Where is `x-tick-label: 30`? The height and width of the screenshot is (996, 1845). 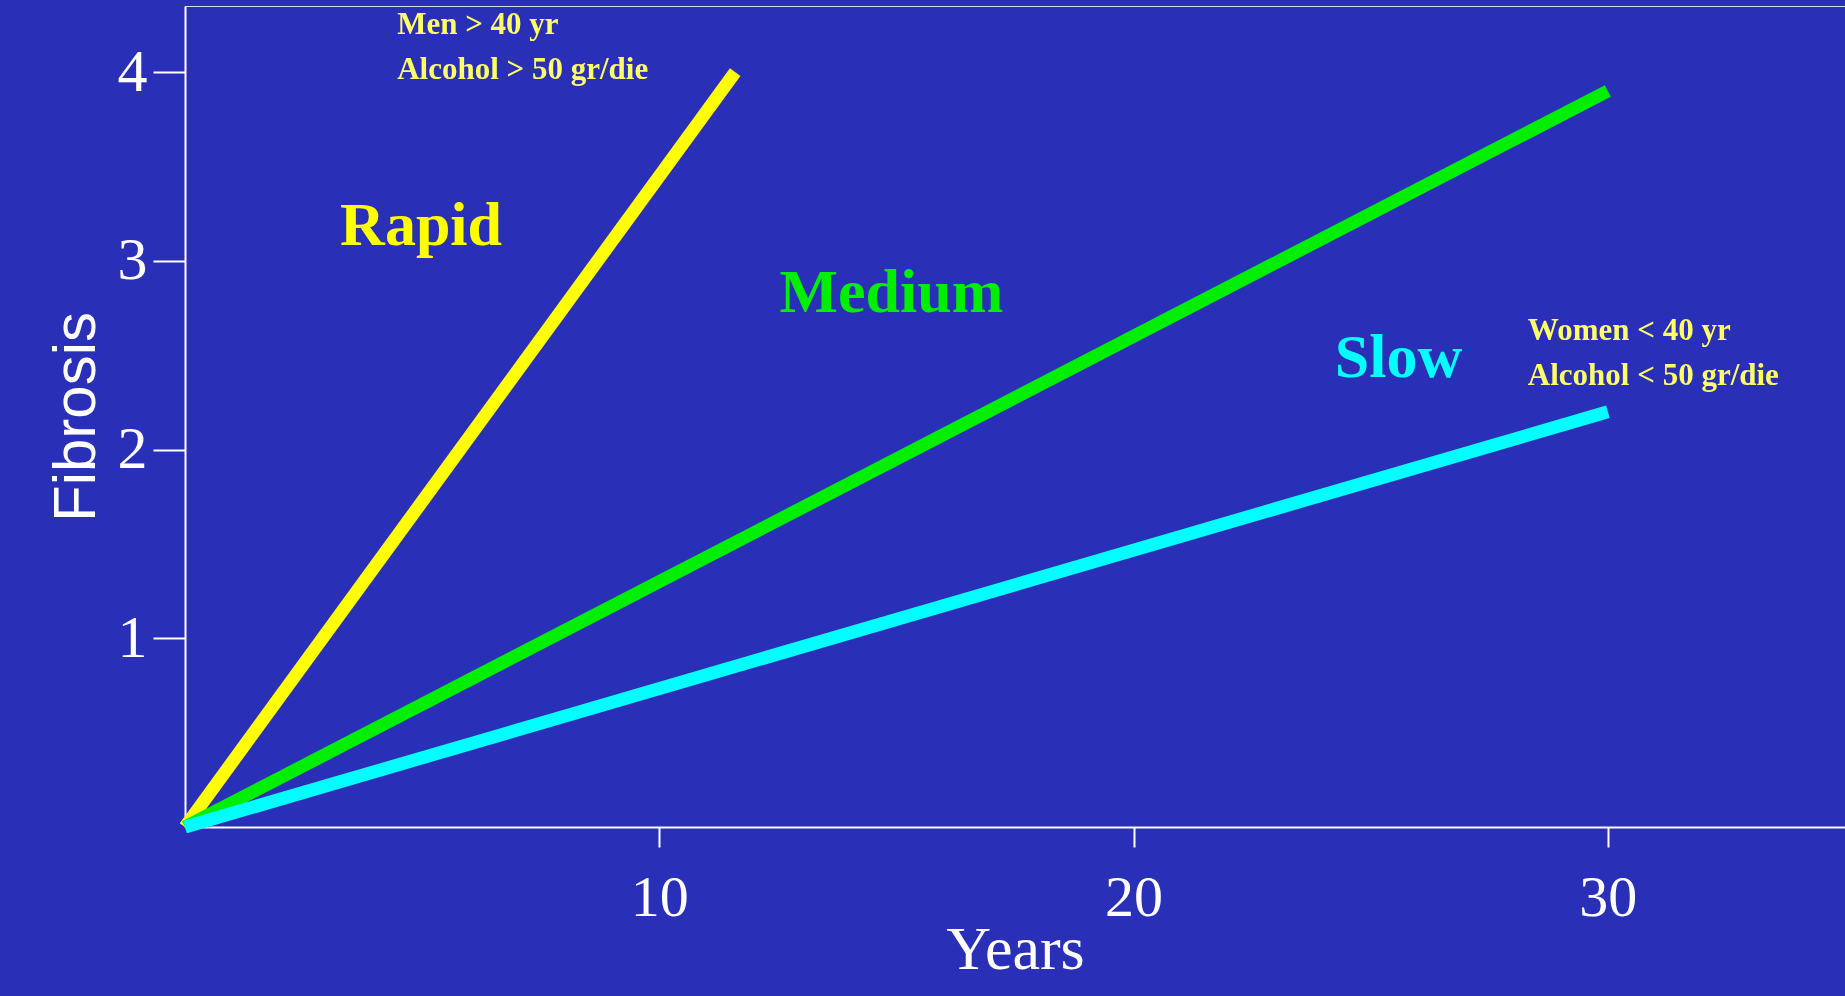 x-tick-label: 30 is located at coordinates (1608, 896).